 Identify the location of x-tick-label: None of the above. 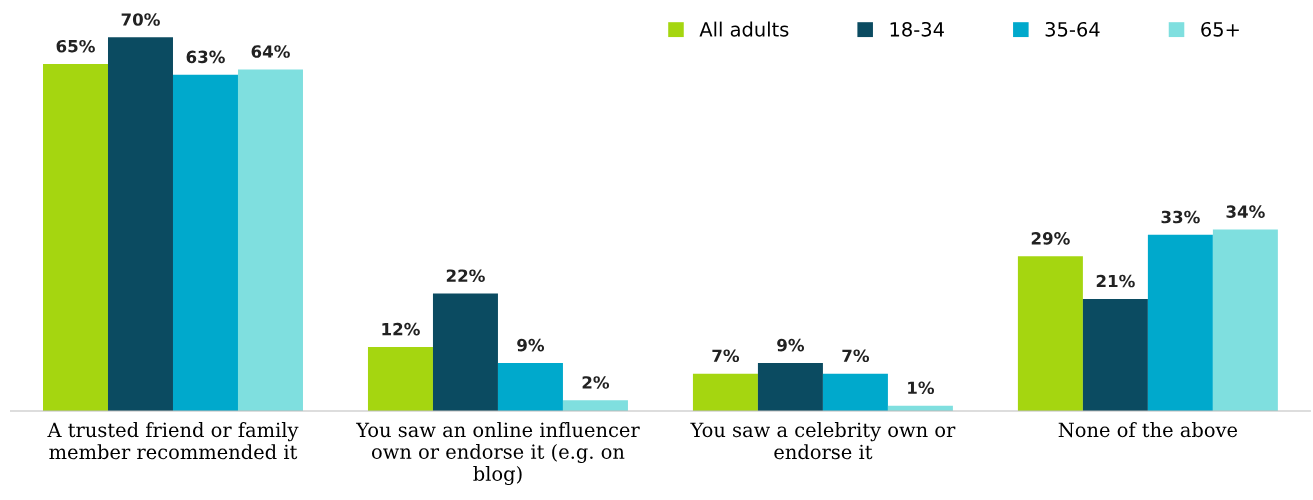
(1148, 430).